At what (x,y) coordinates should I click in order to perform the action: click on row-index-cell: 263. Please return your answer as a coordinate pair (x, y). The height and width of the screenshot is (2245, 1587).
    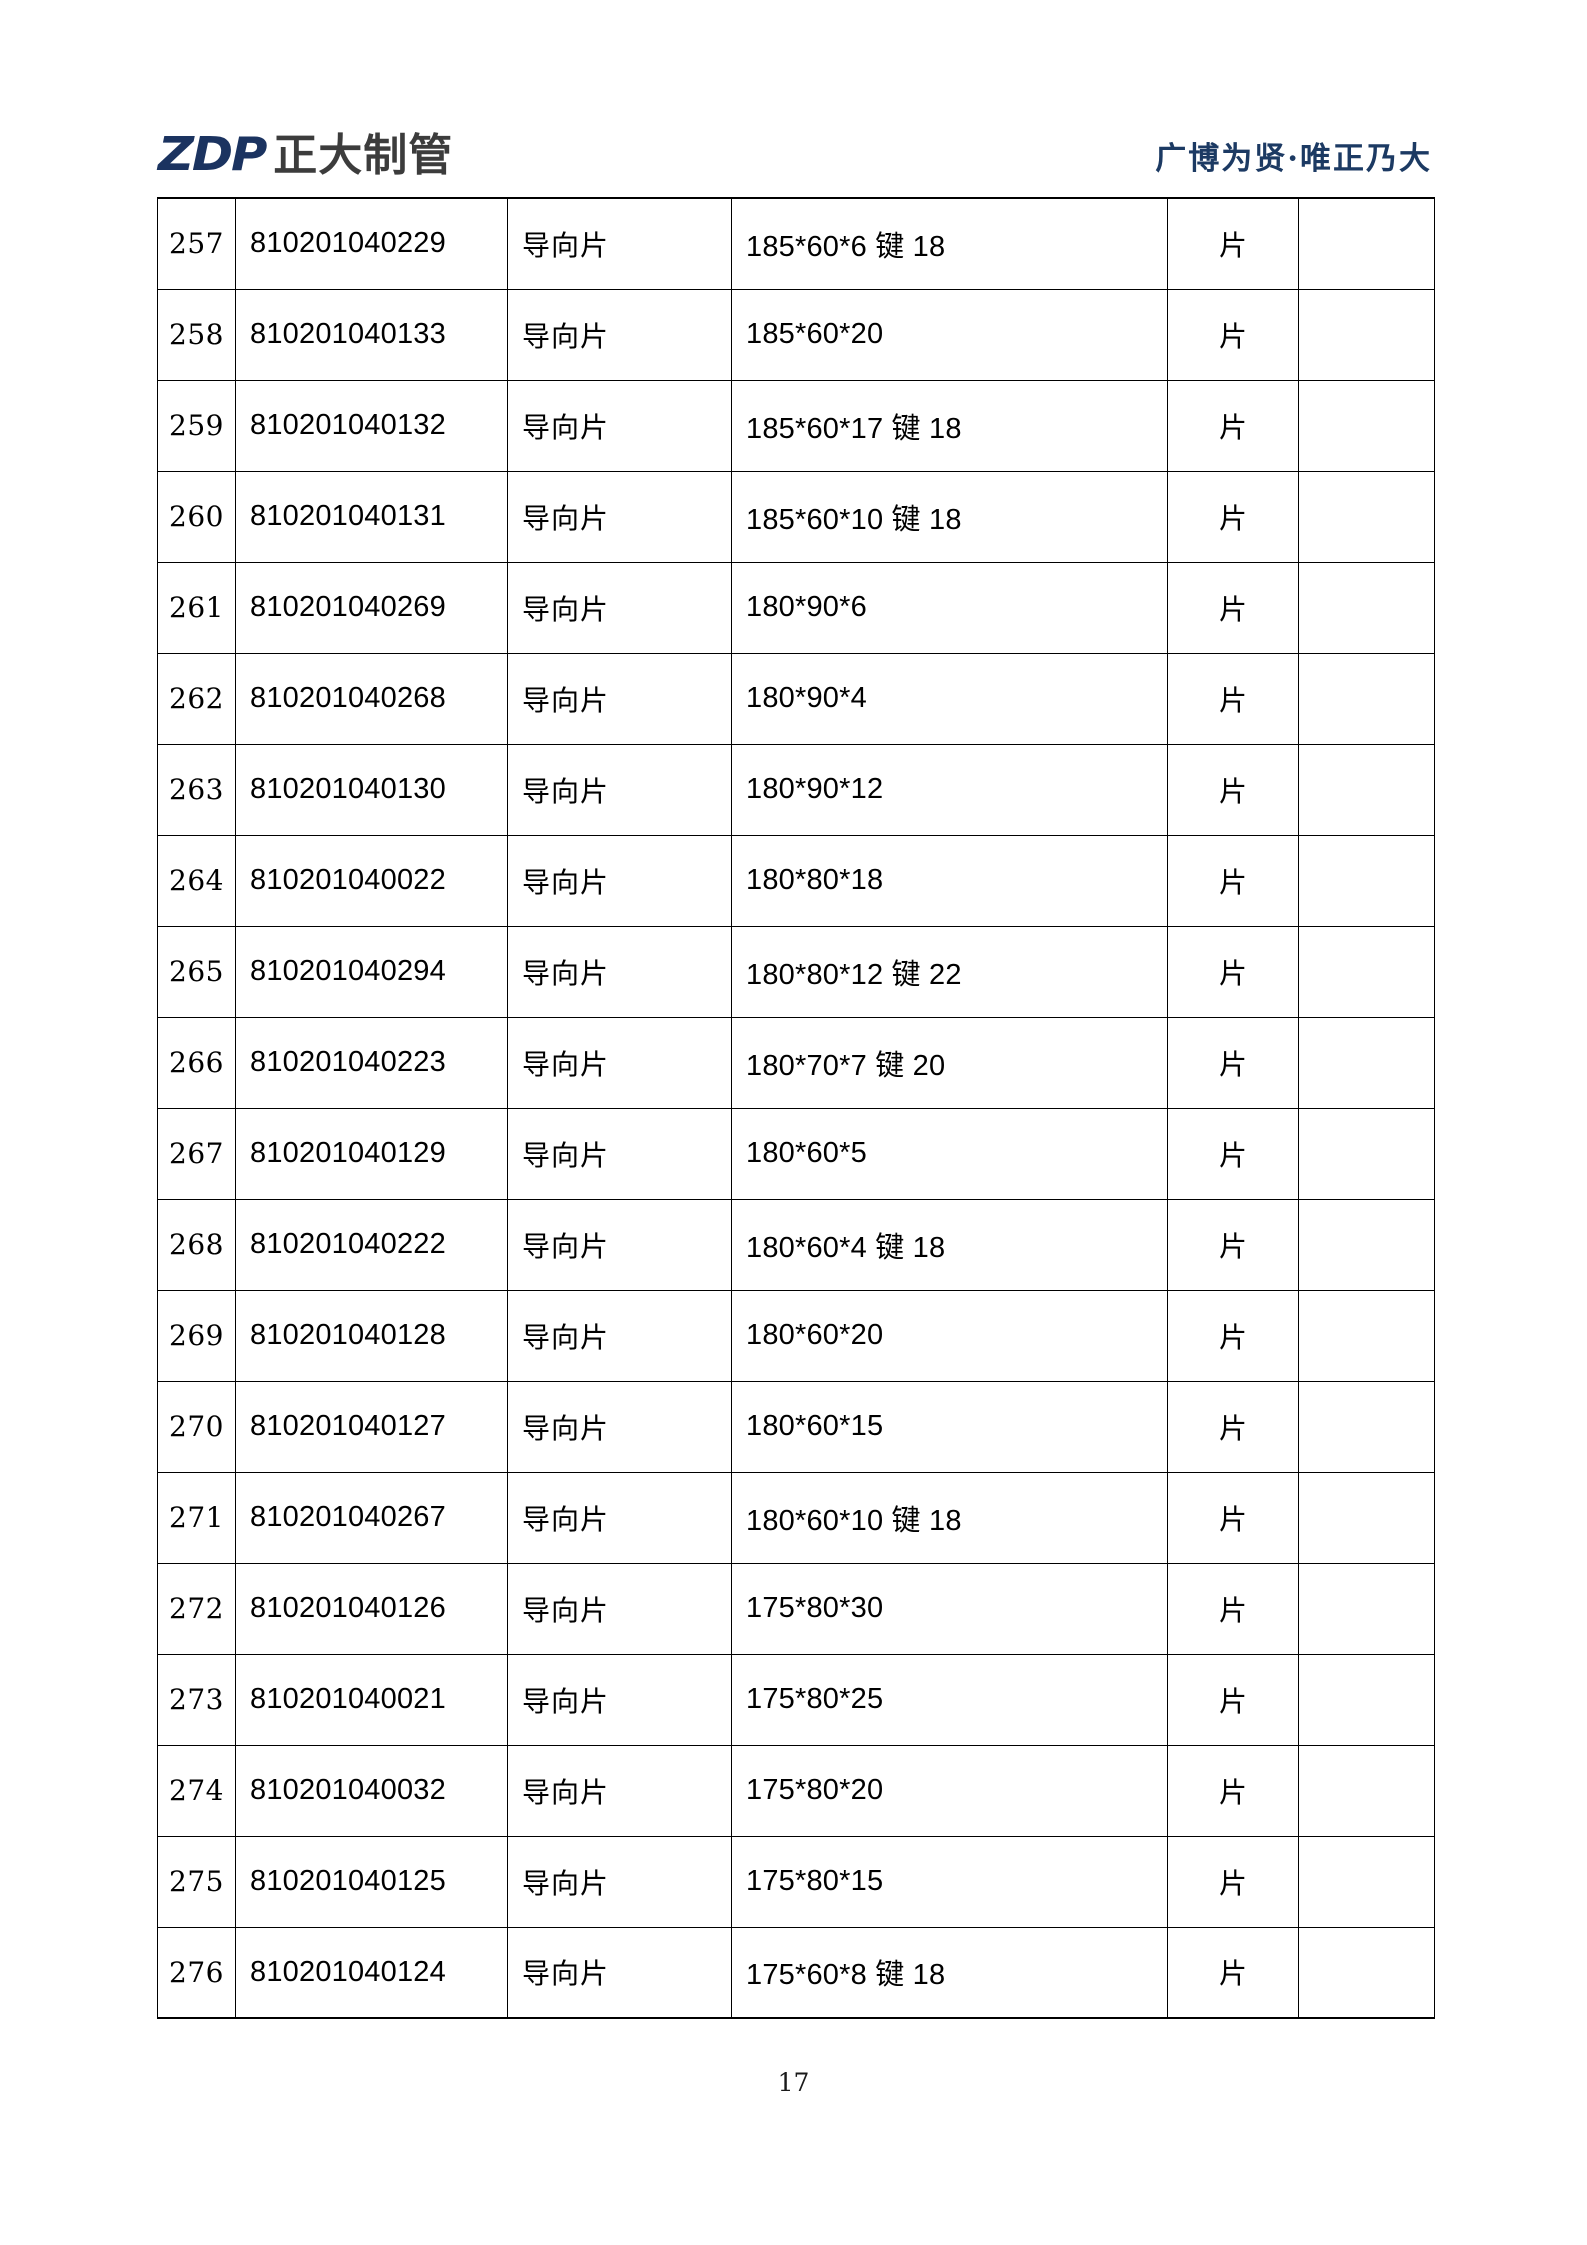
    Looking at the image, I should click on (196, 789).